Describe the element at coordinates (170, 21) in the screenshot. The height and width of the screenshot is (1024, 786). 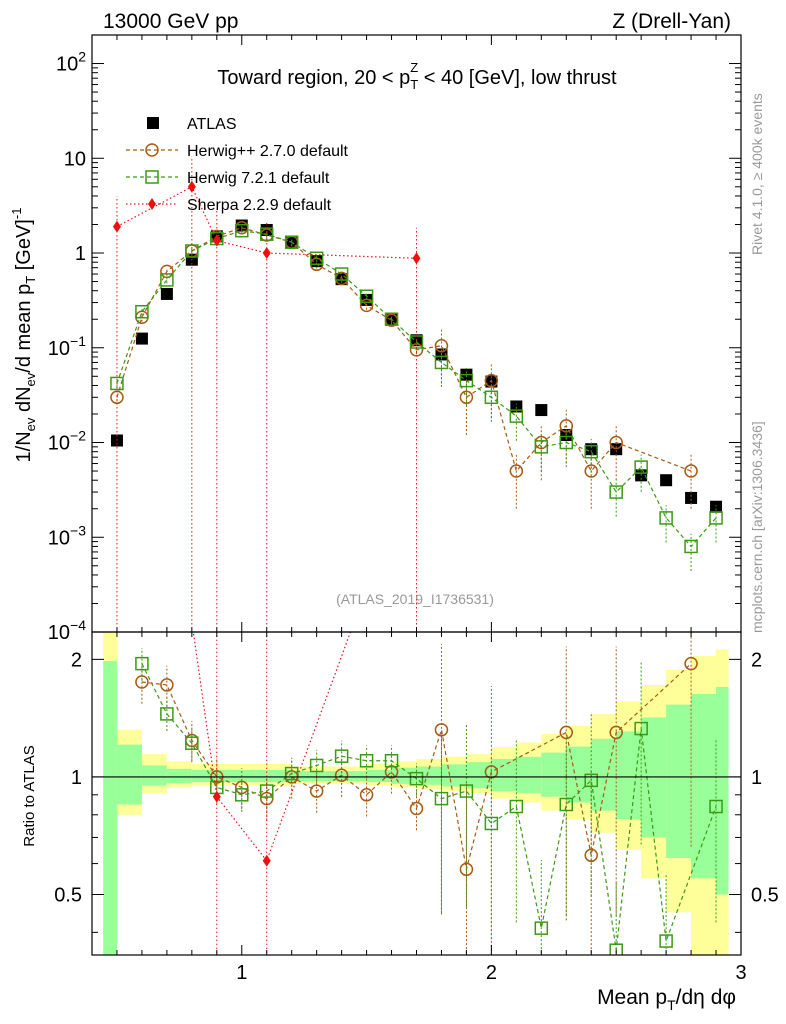
I see `header-left: 13000 GeV pp` at that location.